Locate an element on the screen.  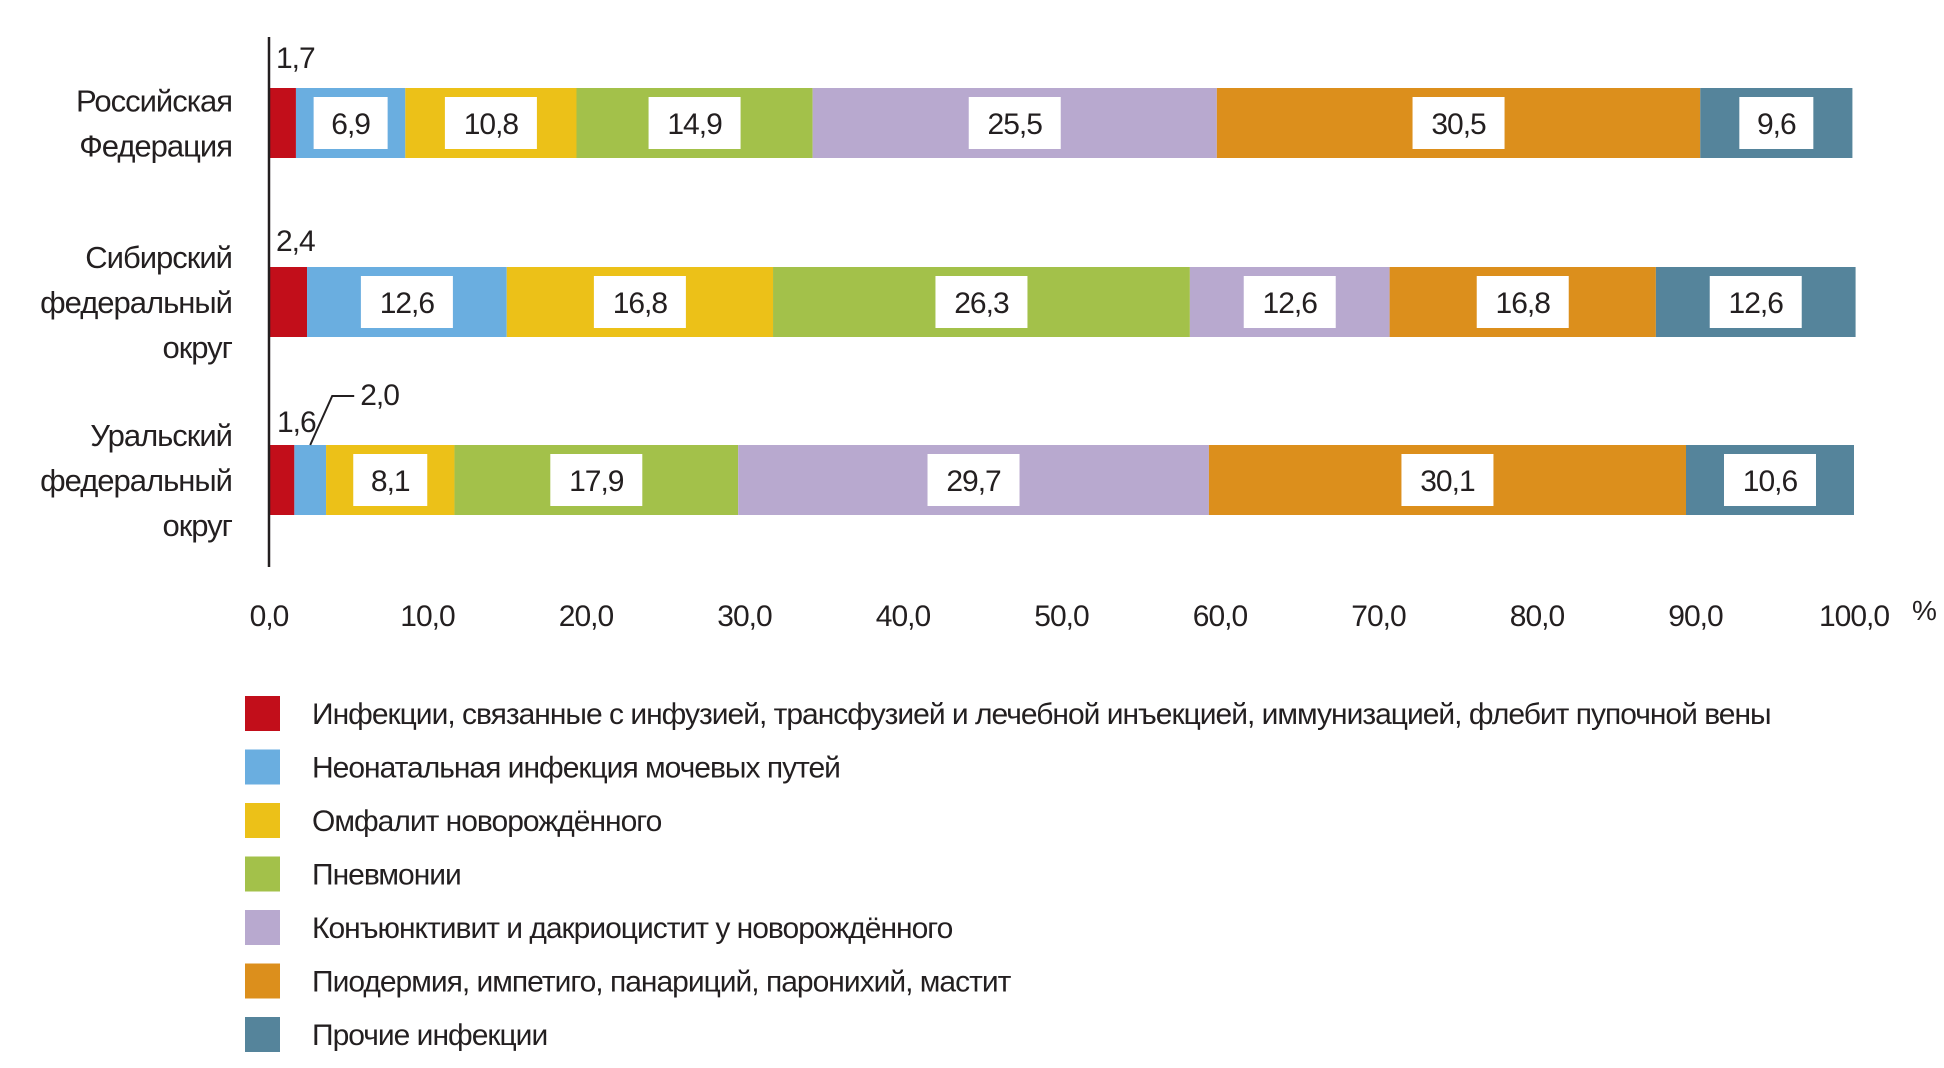
x-tick-label: 80,0 is located at coordinates (1537, 616).